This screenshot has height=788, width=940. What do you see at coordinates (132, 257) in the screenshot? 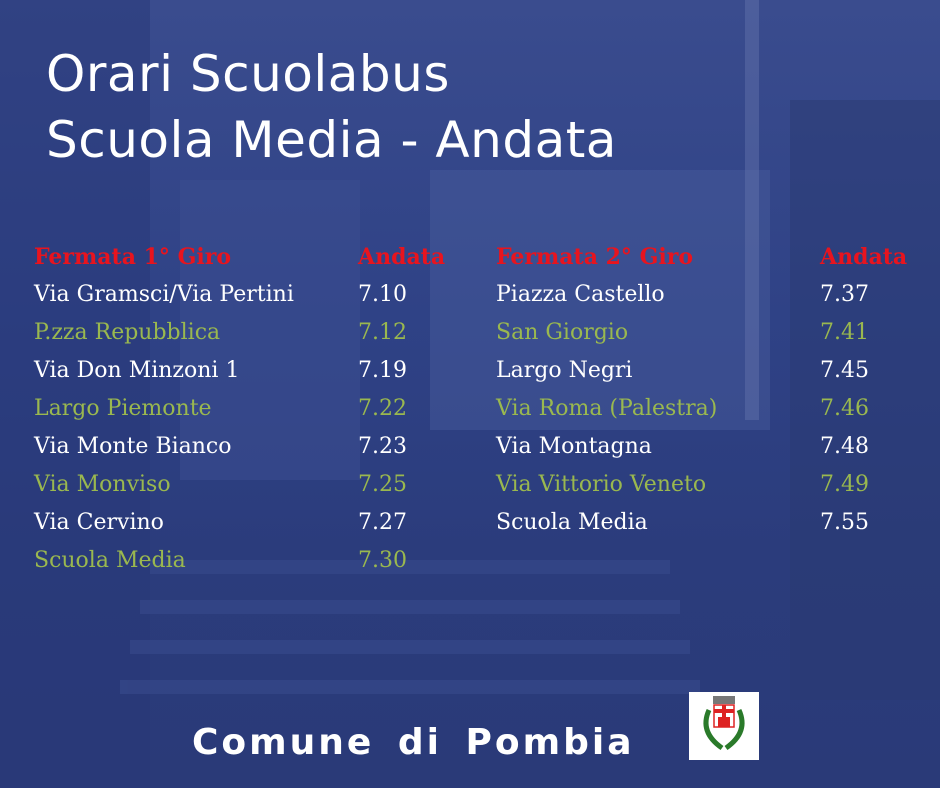
I see `stop-header: Fermata 1° Giro` at bounding box center [132, 257].